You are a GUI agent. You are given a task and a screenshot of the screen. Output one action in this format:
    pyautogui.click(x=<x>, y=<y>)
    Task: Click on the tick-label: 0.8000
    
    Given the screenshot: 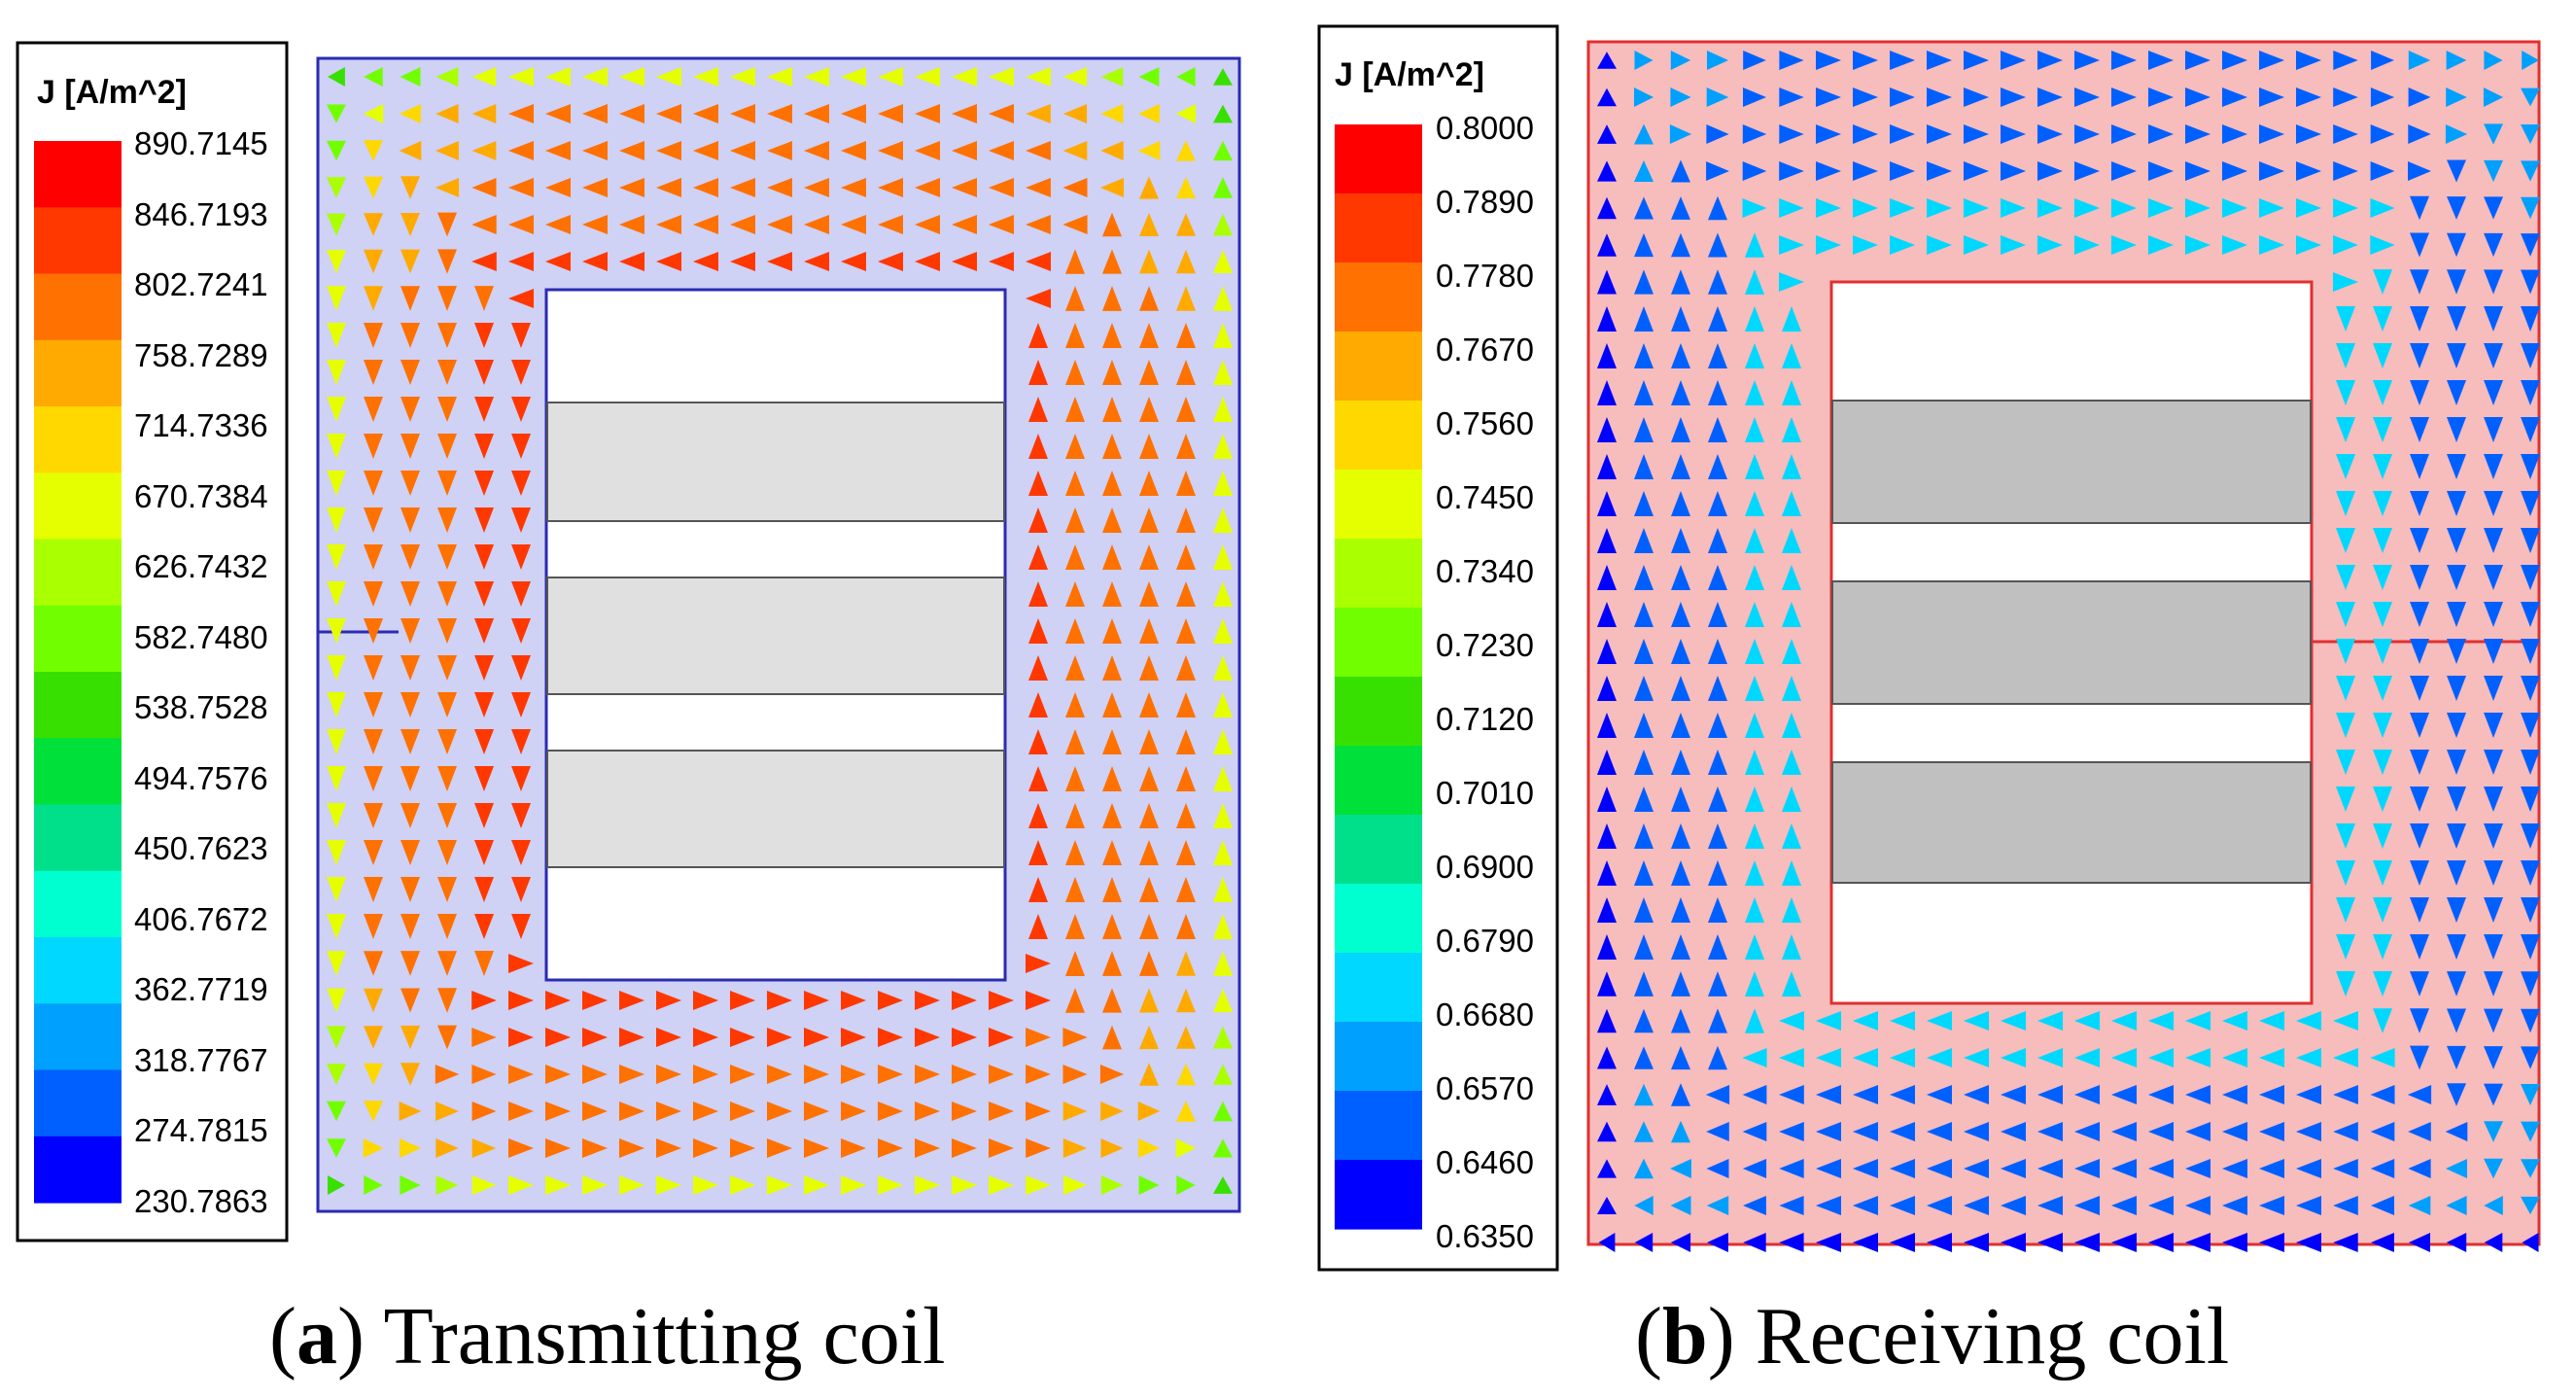 What is the action you would take?
    pyautogui.click(x=1485, y=128)
    